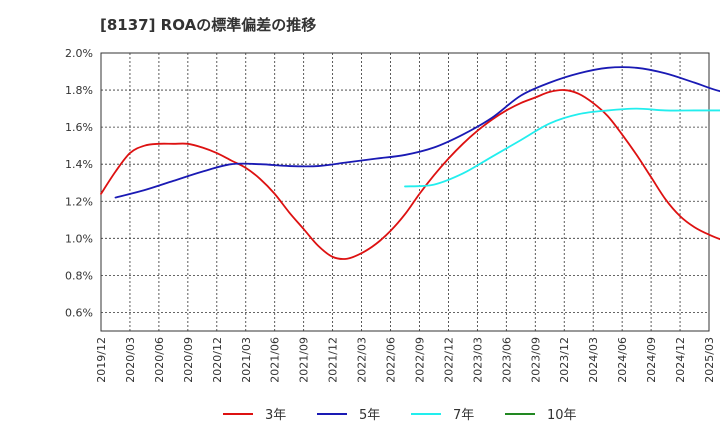 The image size is (720, 440). What do you see at coordinates (506, 360) in the screenshot?
I see `x-tick-label: 2023/06` at bounding box center [506, 360].